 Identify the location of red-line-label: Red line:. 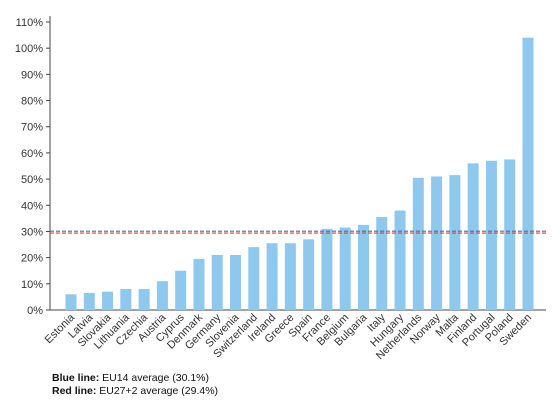
(74, 391).